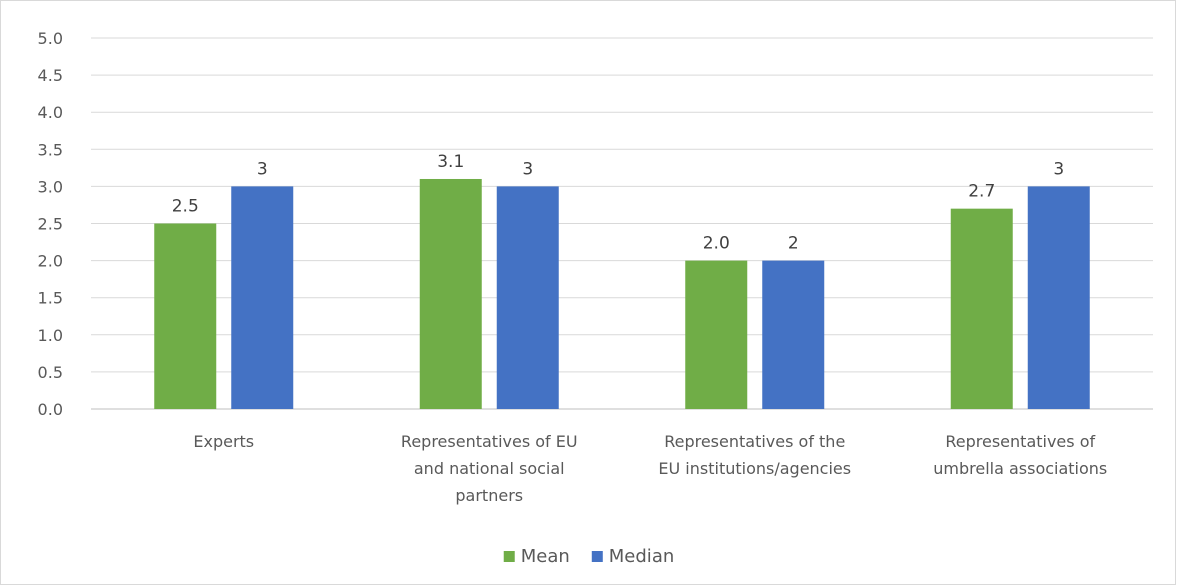 This screenshot has height=587, width=1184. I want to click on y-axis-tick-labels: 0.0 0.5 1.0 1.5 2.0 2.5 3.0 3.5 4.0 4.5 5.0, so click(50, 224).